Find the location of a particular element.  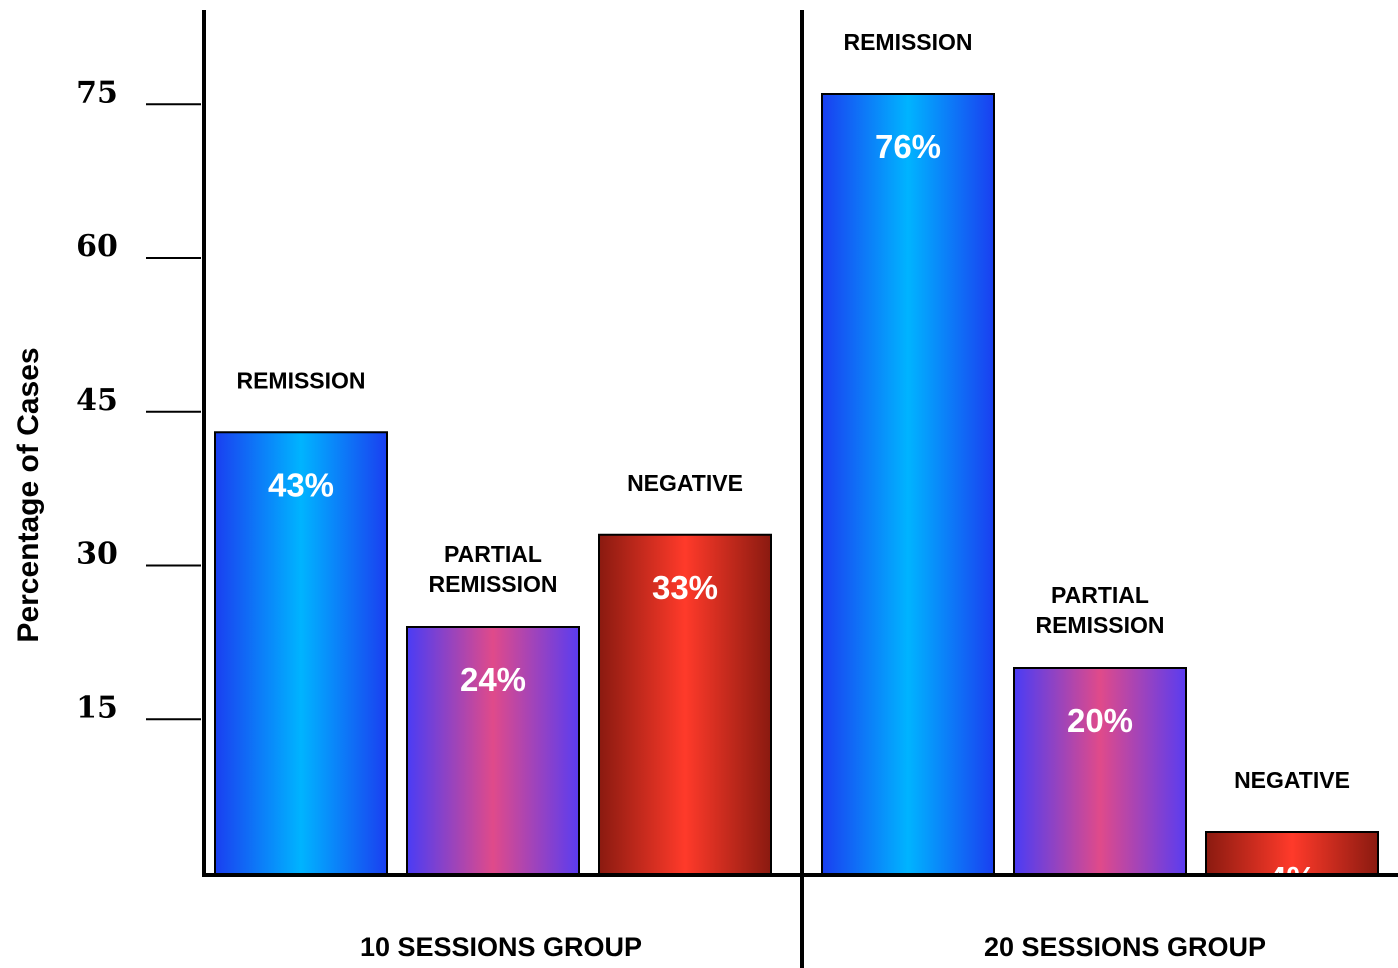

y-tick-label: 45 is located at coordinates (97, 400).